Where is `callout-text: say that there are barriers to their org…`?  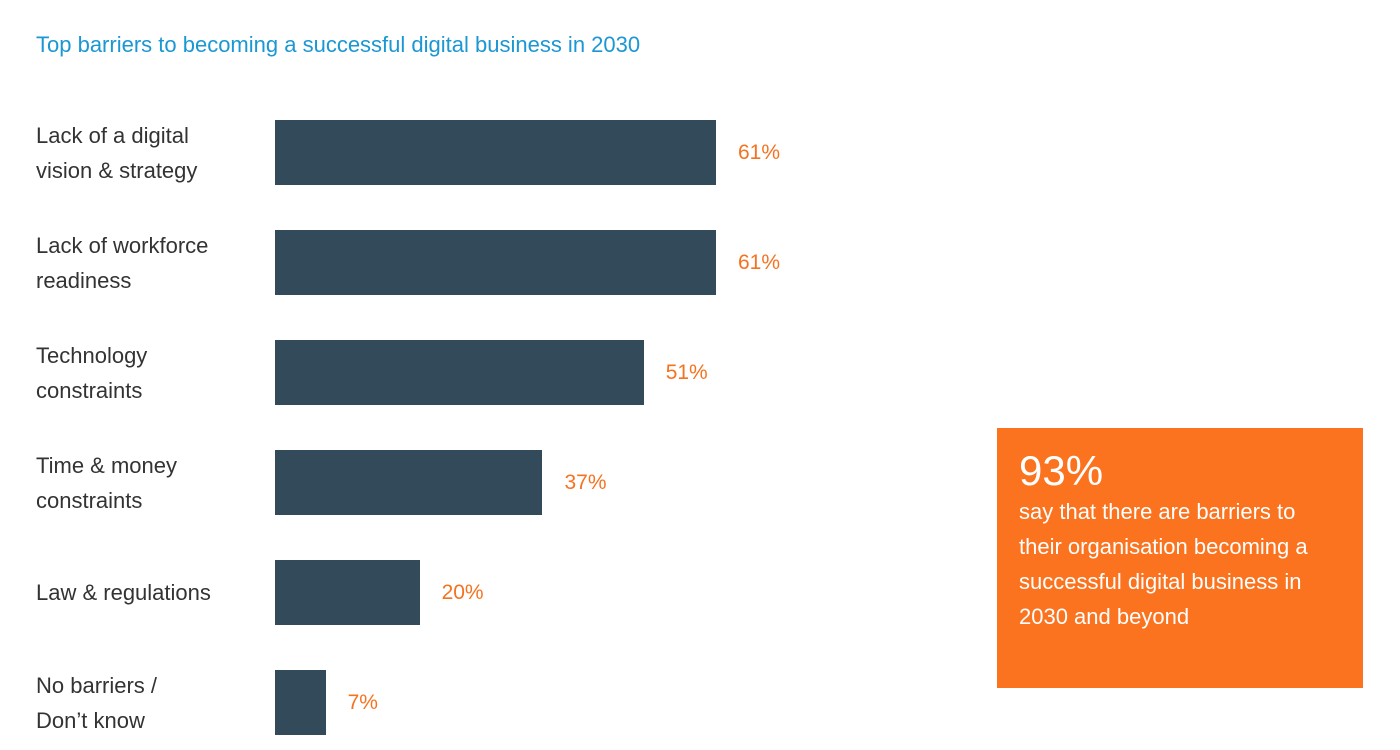 callout-text: say that there are barriers to their org… is located at coordinates (1163, 564).